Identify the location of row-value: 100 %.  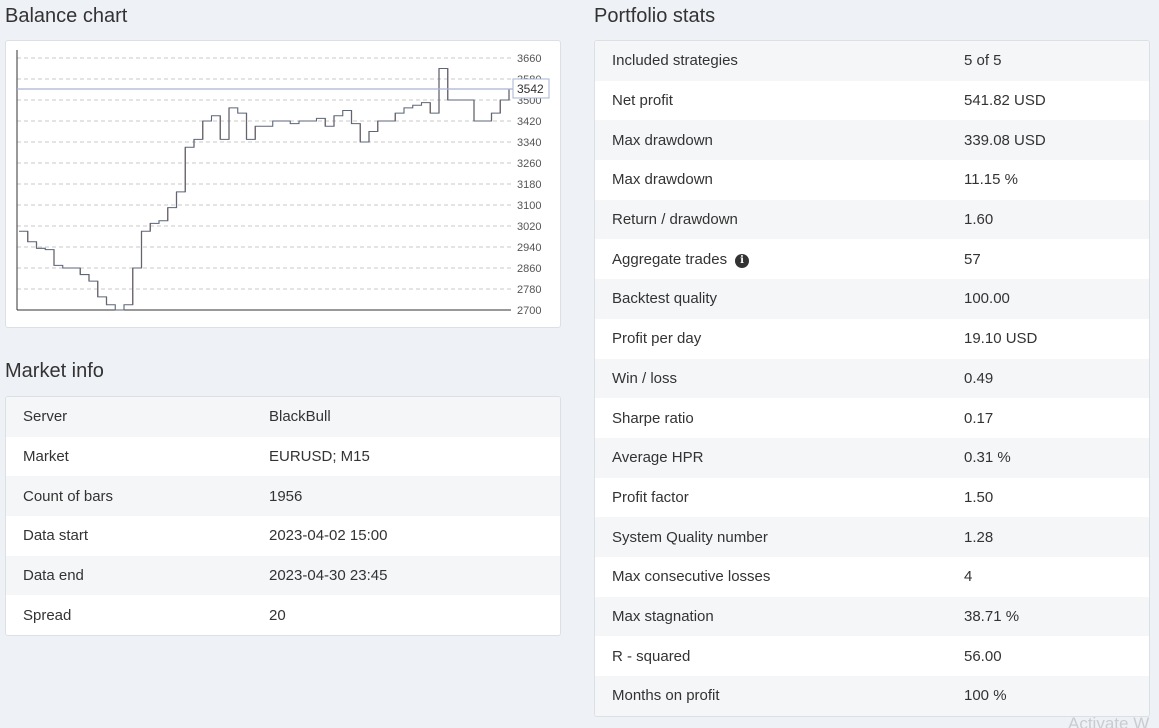
(1048, 696).